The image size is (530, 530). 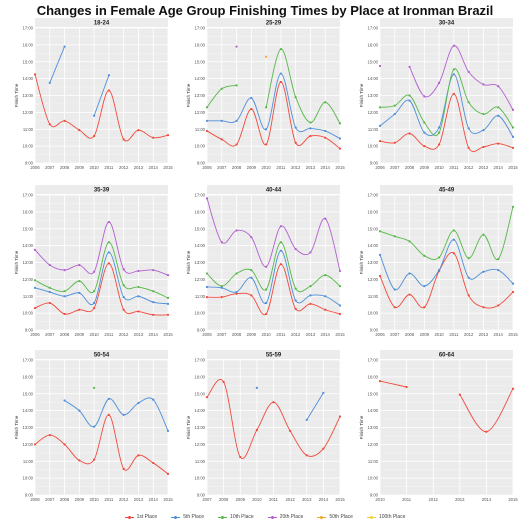 What do you see at coordinates (447, 191) in the screenshot?
I see `panel-title: 45-49` at bounding box center [447, 191].